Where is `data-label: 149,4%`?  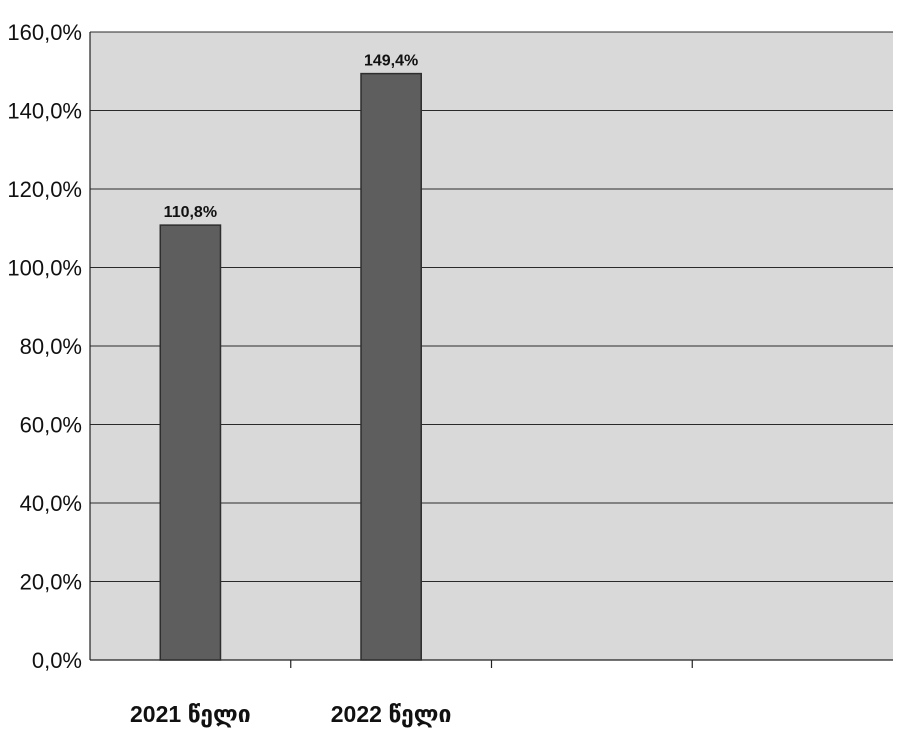
data-label: 149,4% is located at coordinates (391, 61).